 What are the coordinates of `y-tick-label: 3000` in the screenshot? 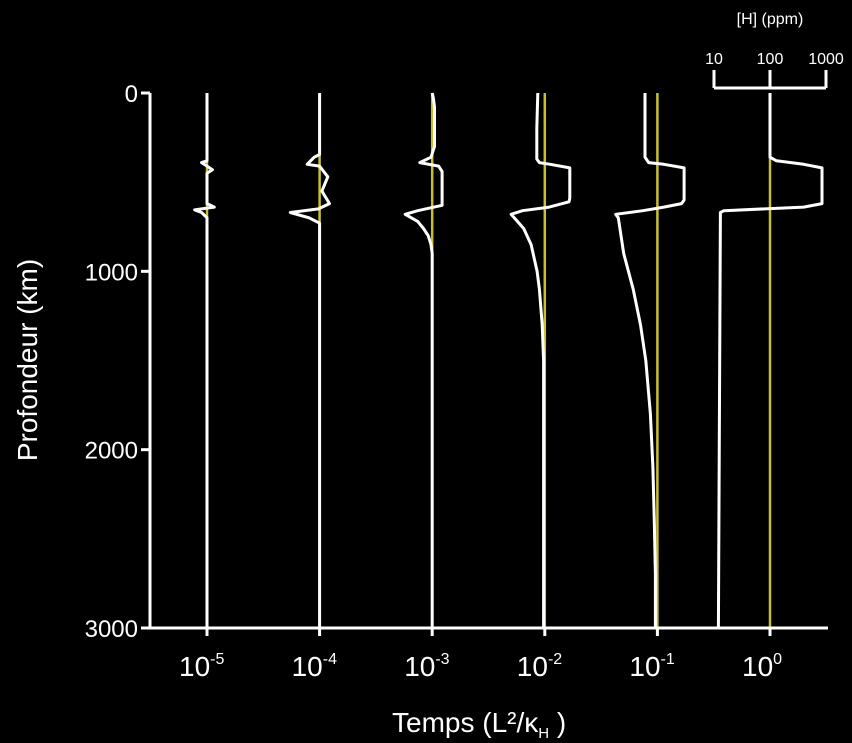 It's located at (111, 629).